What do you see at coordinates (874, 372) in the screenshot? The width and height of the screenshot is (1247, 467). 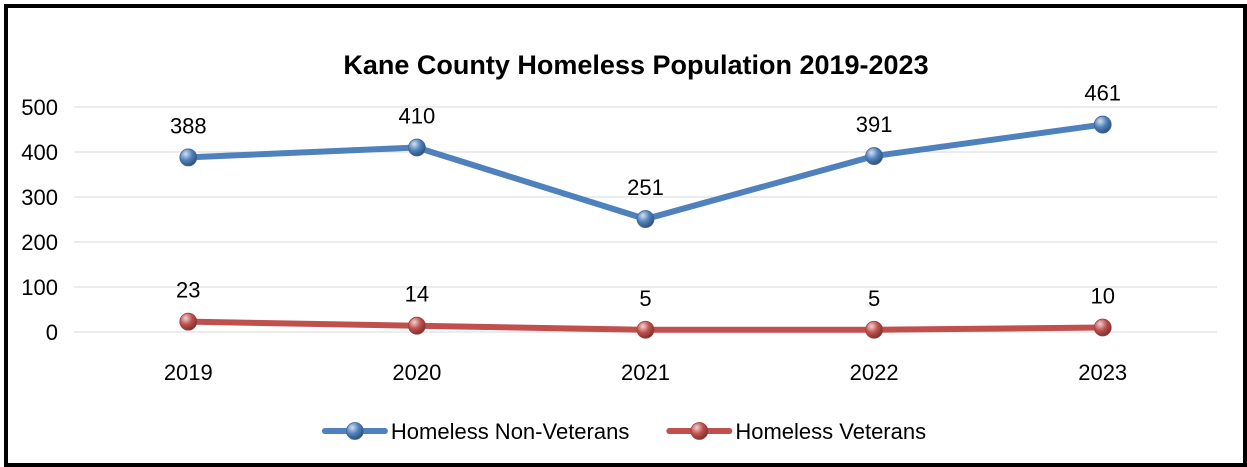 I see `x-tick-label: 2022` at bounding box center [874, 372].